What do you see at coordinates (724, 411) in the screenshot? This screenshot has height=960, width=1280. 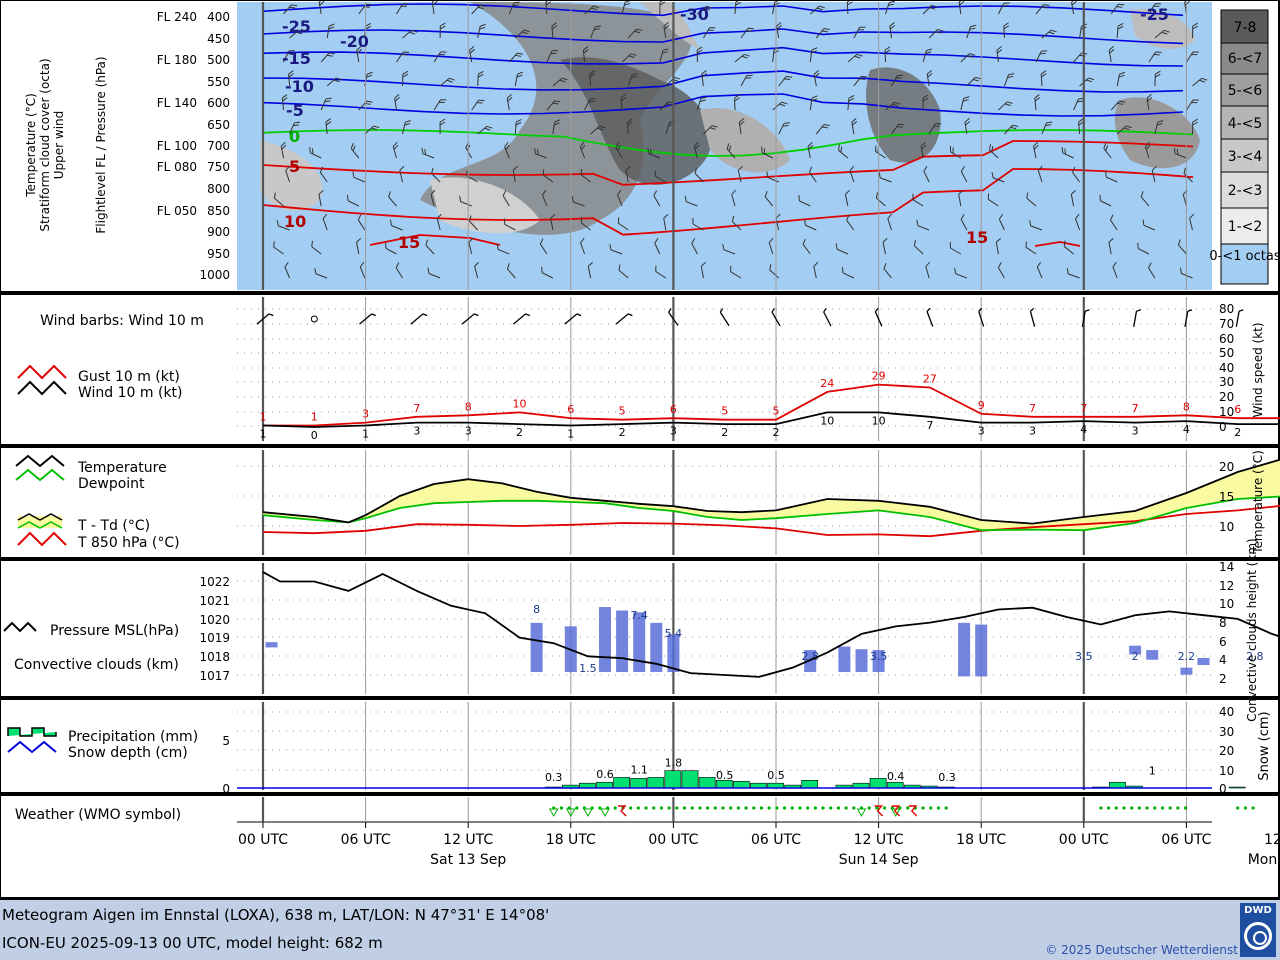 I see `gust-value-label: 5` at bounding box center [724, 411].